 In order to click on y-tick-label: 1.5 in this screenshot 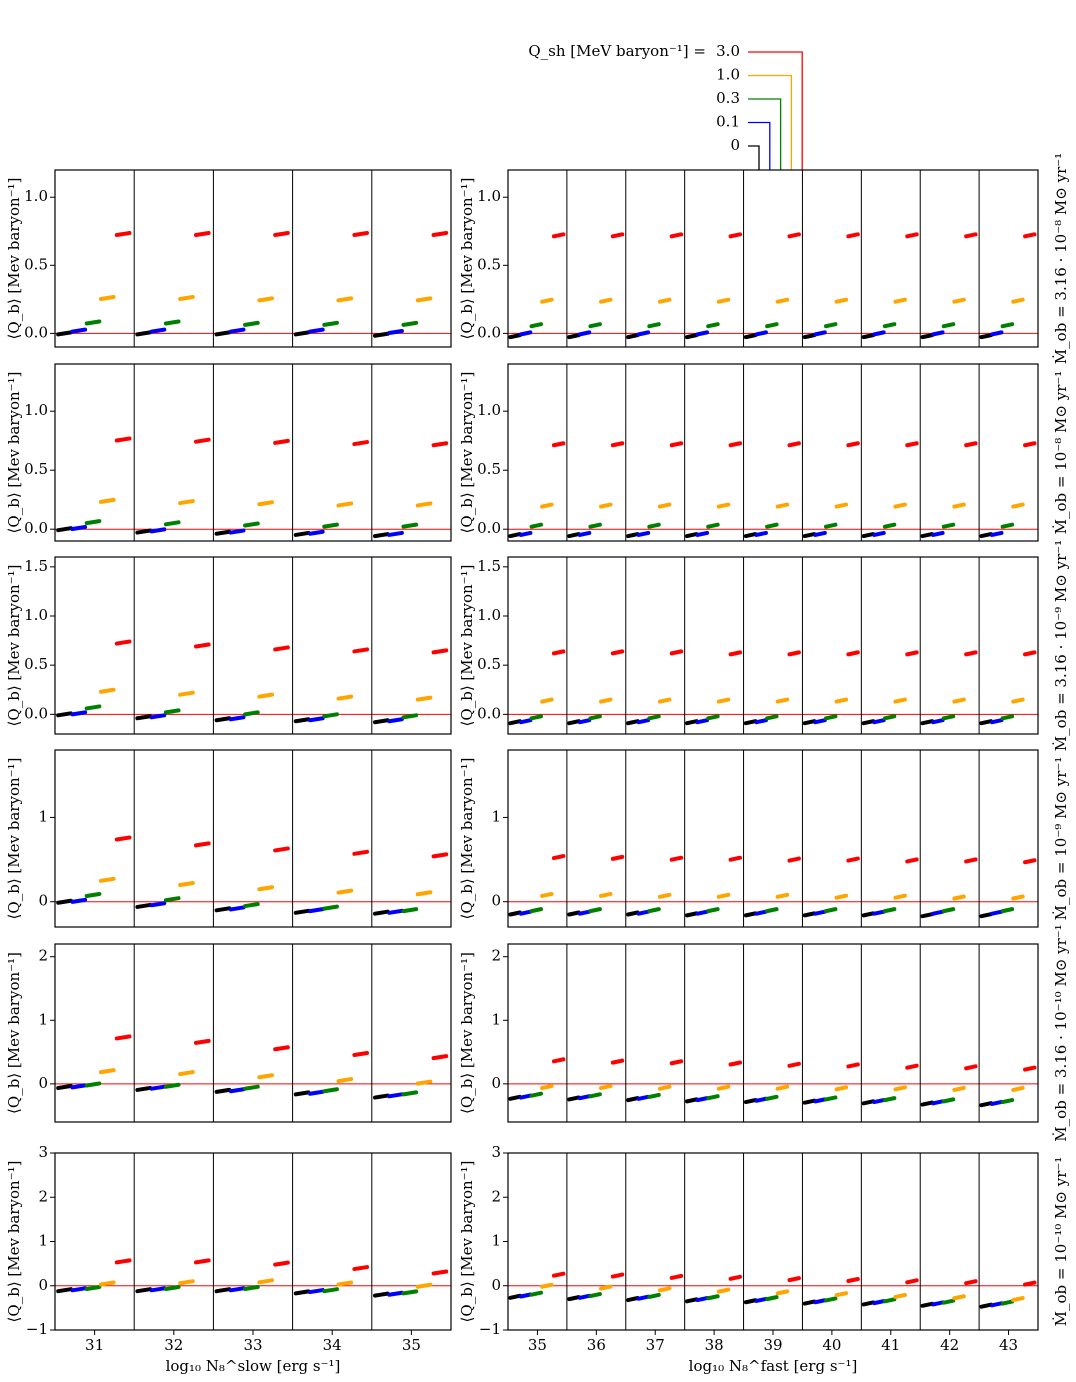, I will do `click(489, 566)`.